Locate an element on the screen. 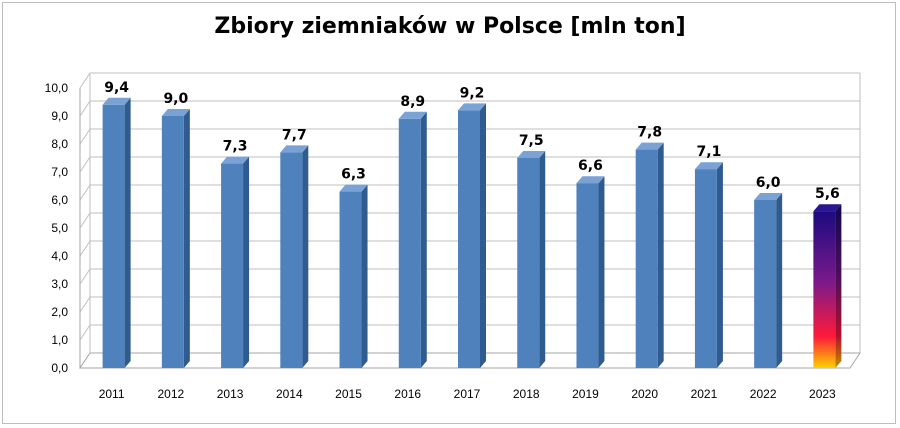 The height and width of the screenshot is (428, 900). data-label: 8,9 is located at coordinates (412, 102).